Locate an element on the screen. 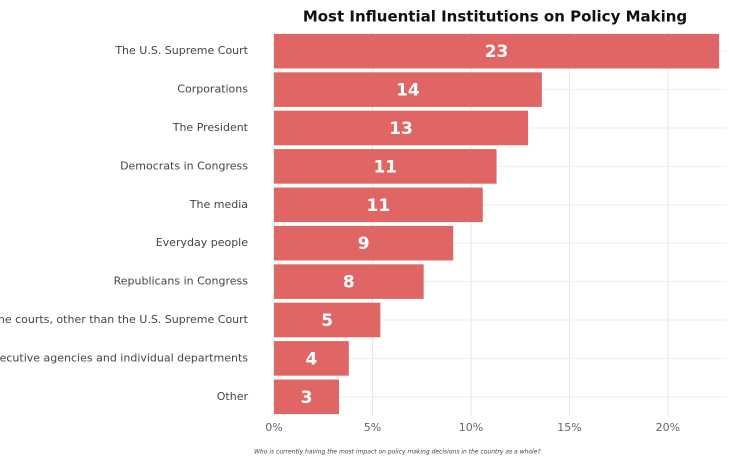  y-tick-label: Other is located at coordinates (233, 396).